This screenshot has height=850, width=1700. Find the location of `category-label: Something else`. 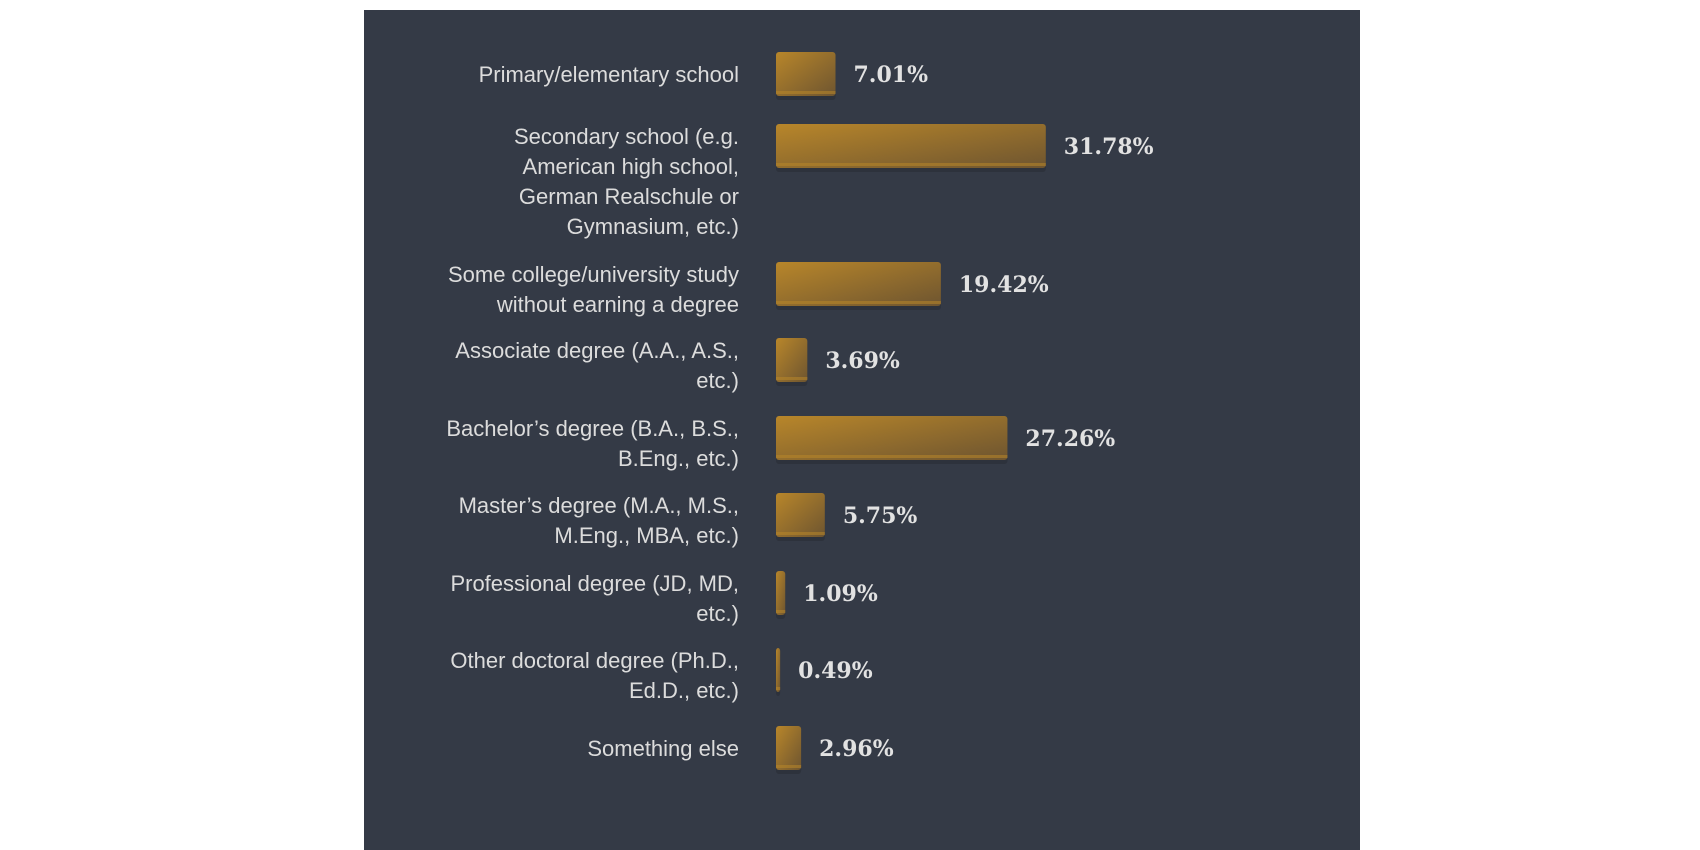

category-label: Something else is located at coordinates (663, 748).